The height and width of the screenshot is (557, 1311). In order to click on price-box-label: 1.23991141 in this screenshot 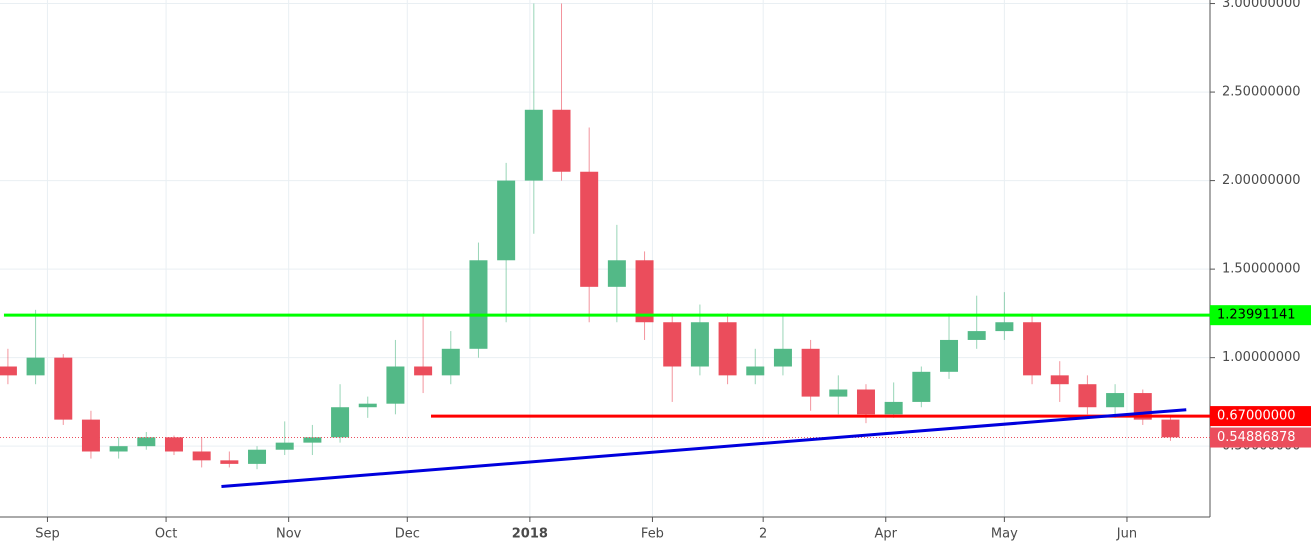, I will do `click(1256, 315)`.